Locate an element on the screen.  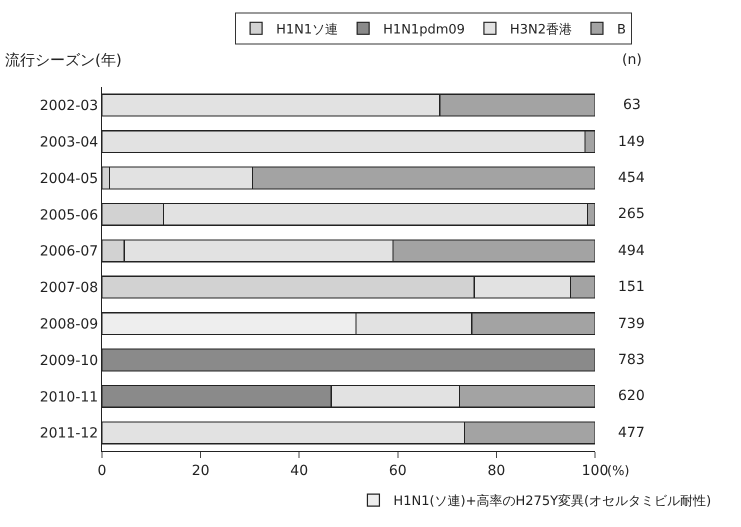
y-tick-label: 2007-08 is located at coordinates (69, 288).